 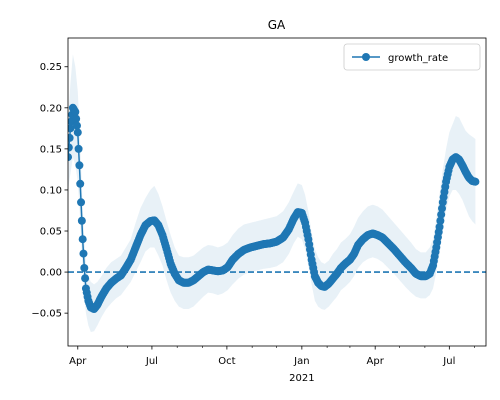 I want to click on y-tick-label: 0.00, so click(x=51, y=273).